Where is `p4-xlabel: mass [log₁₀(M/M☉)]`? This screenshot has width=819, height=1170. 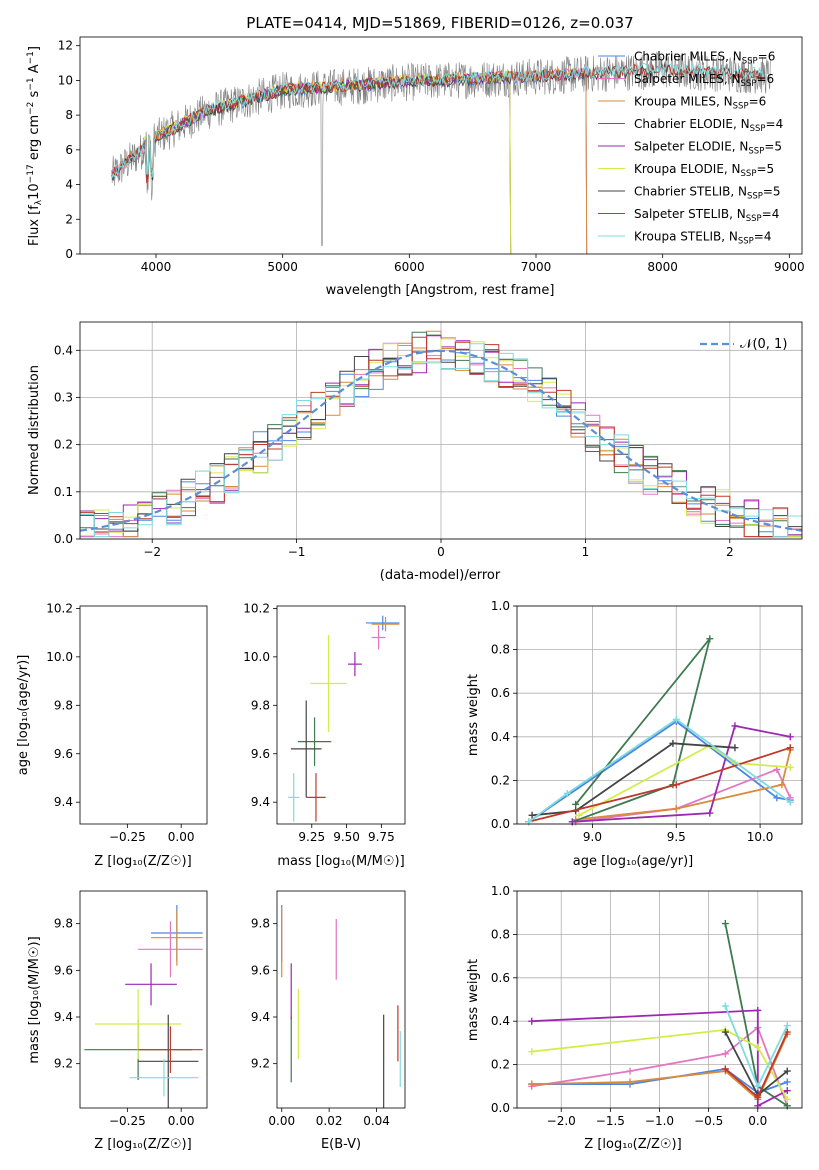
p4-xlabel: mass [log₁₀(M/M☉)] is located at coordinates (340, 861).